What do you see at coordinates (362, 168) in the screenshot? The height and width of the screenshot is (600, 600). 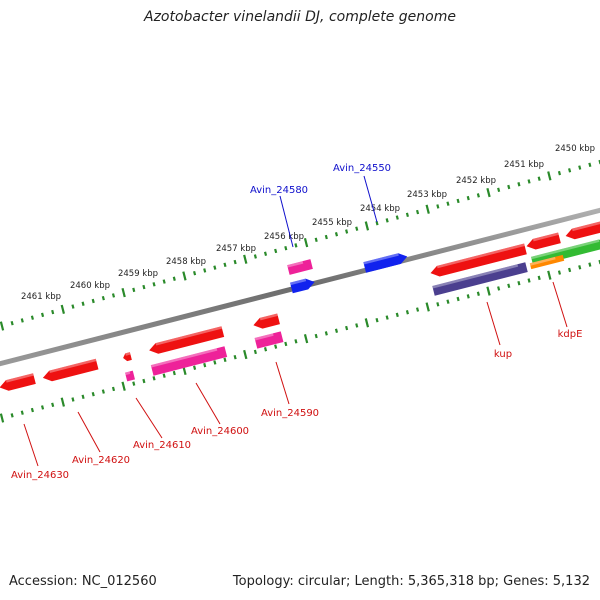 I see `gene-label: Avin_24550` at bounding box center [362, 168].